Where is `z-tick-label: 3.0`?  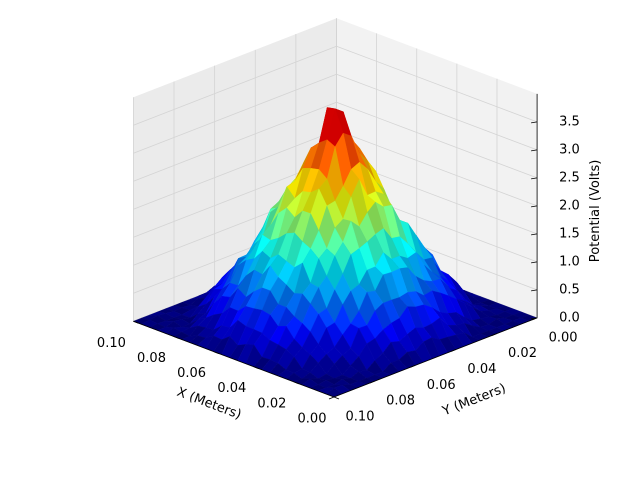 z-tick-label: 3.0 is located at coordinates (569, 149).